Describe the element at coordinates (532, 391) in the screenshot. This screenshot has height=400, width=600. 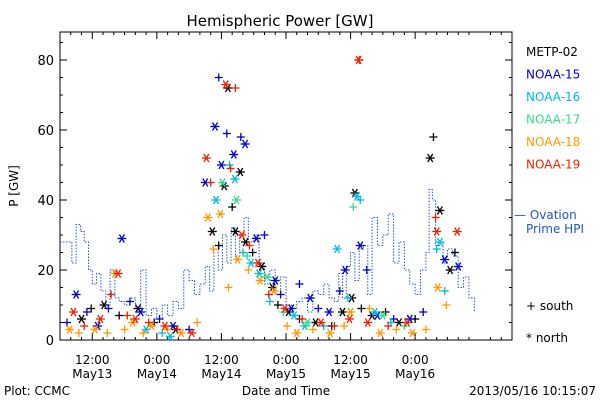
I see `footer-timestamp: 2013/05/16 10:15:07` at that location.